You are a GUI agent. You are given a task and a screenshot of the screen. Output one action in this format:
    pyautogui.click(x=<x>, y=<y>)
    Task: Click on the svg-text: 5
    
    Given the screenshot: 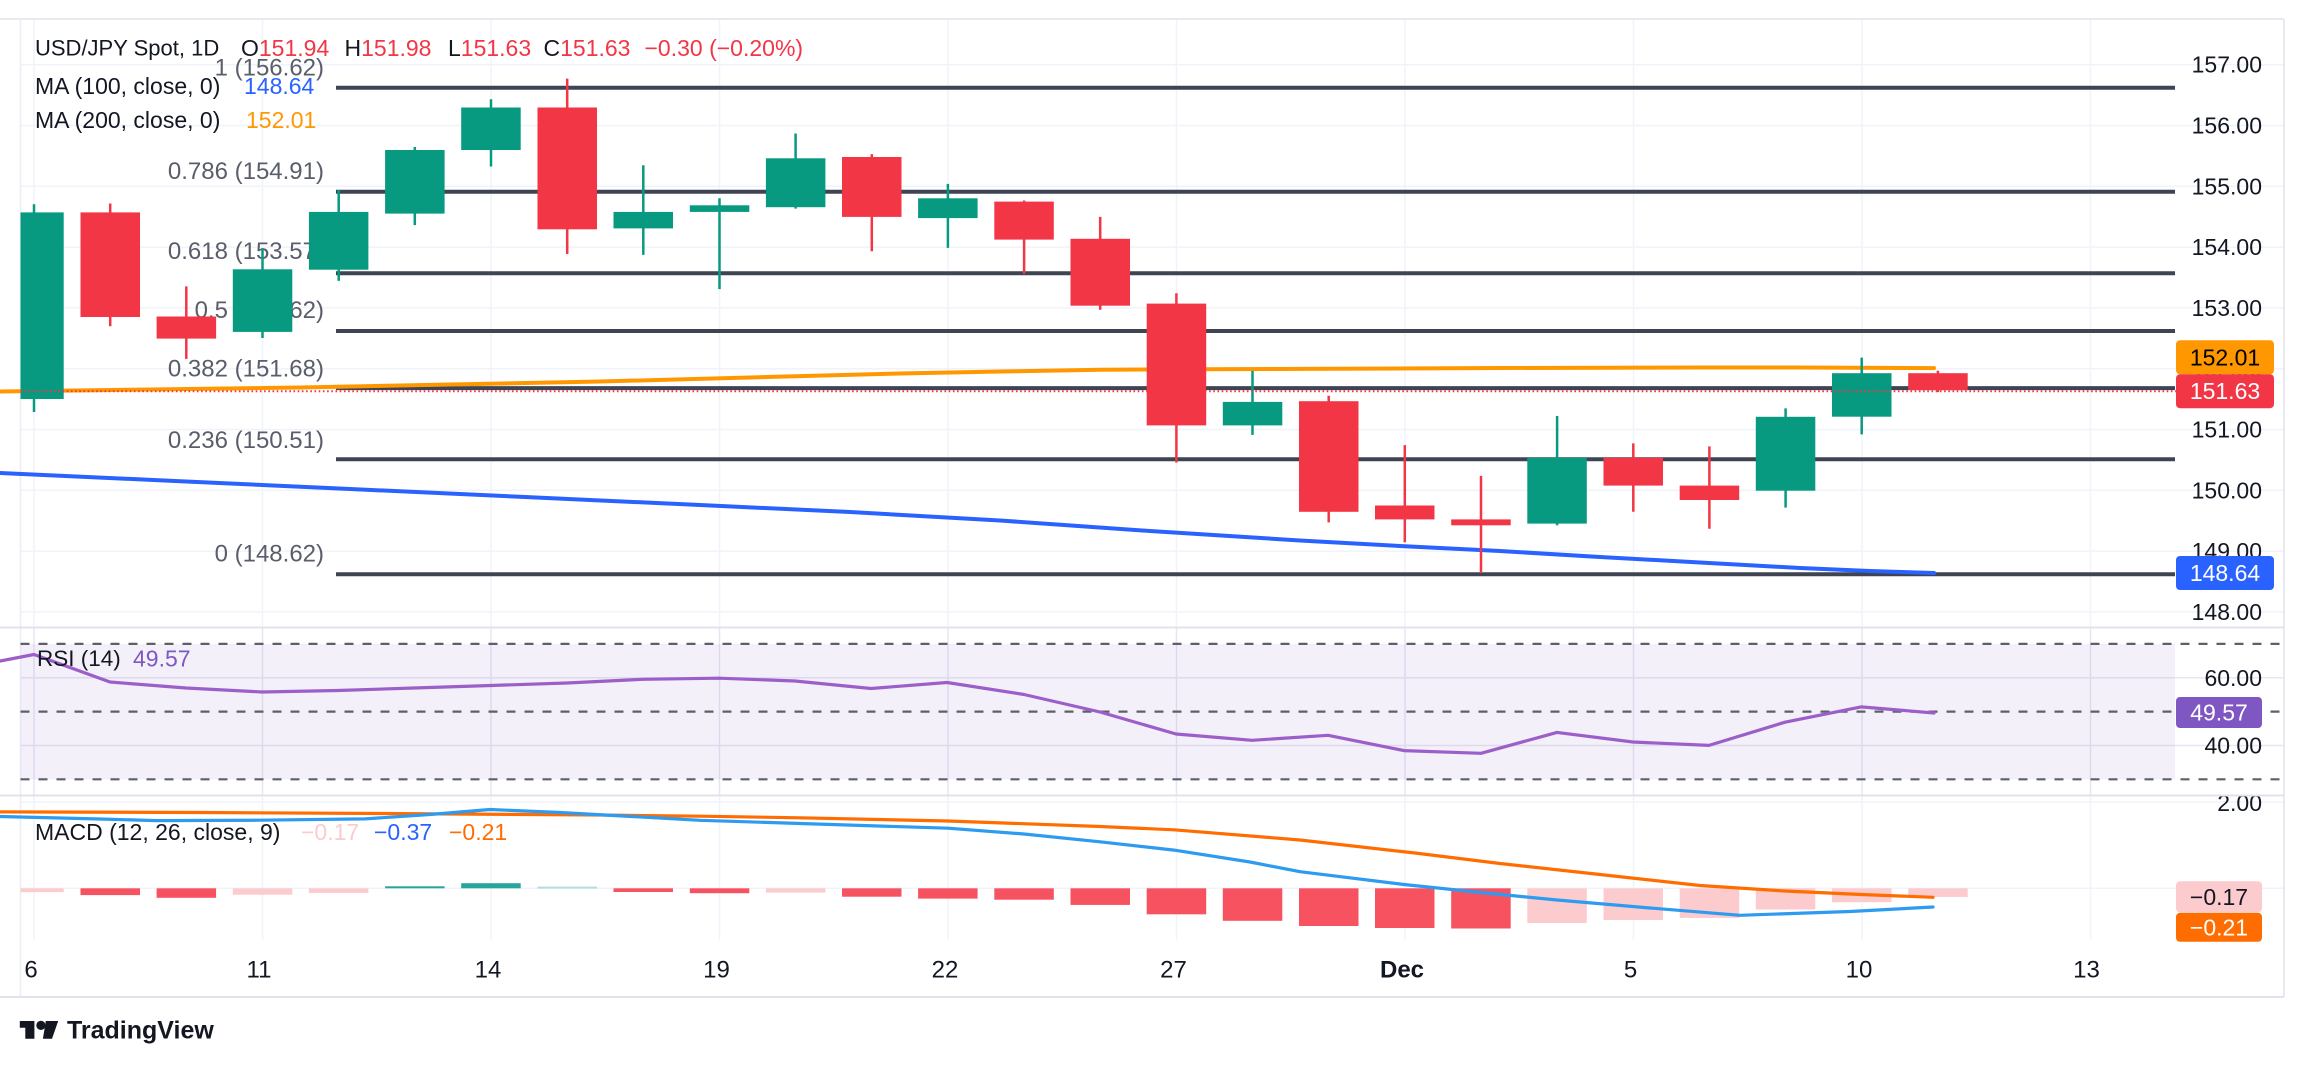 What is the action you would take?
    pyautogui.click(x=1630, y=970)
    